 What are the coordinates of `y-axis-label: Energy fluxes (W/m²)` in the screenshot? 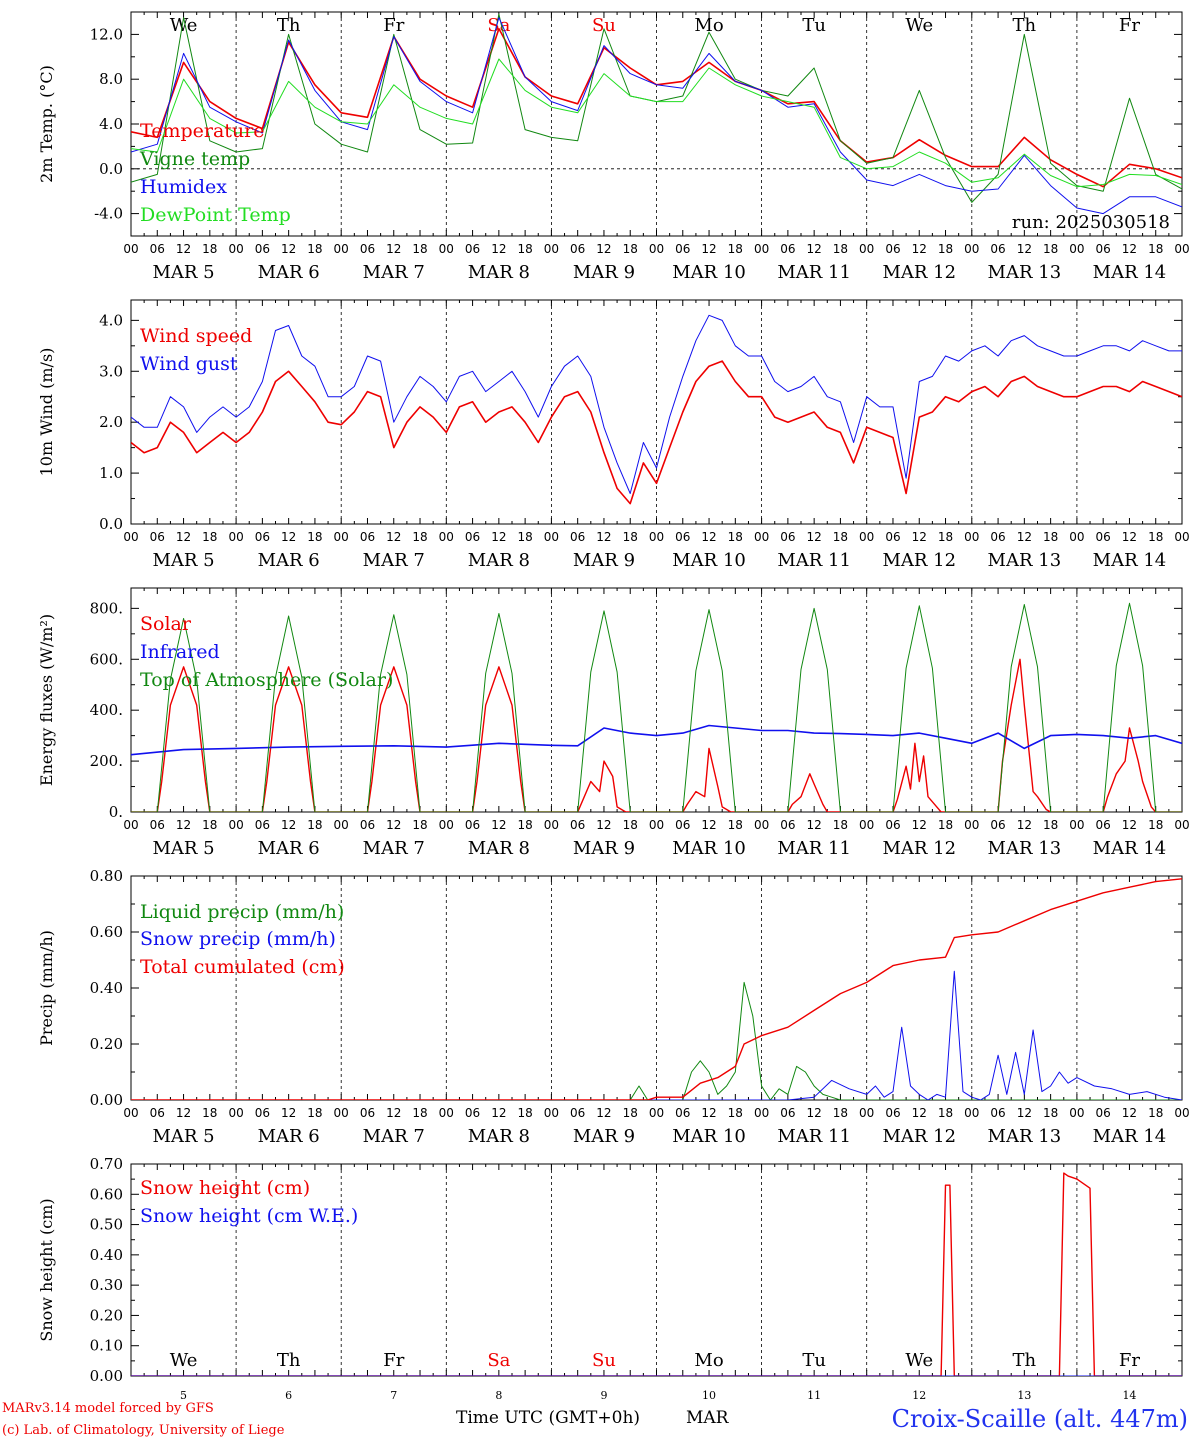 It's located at (46, 700).